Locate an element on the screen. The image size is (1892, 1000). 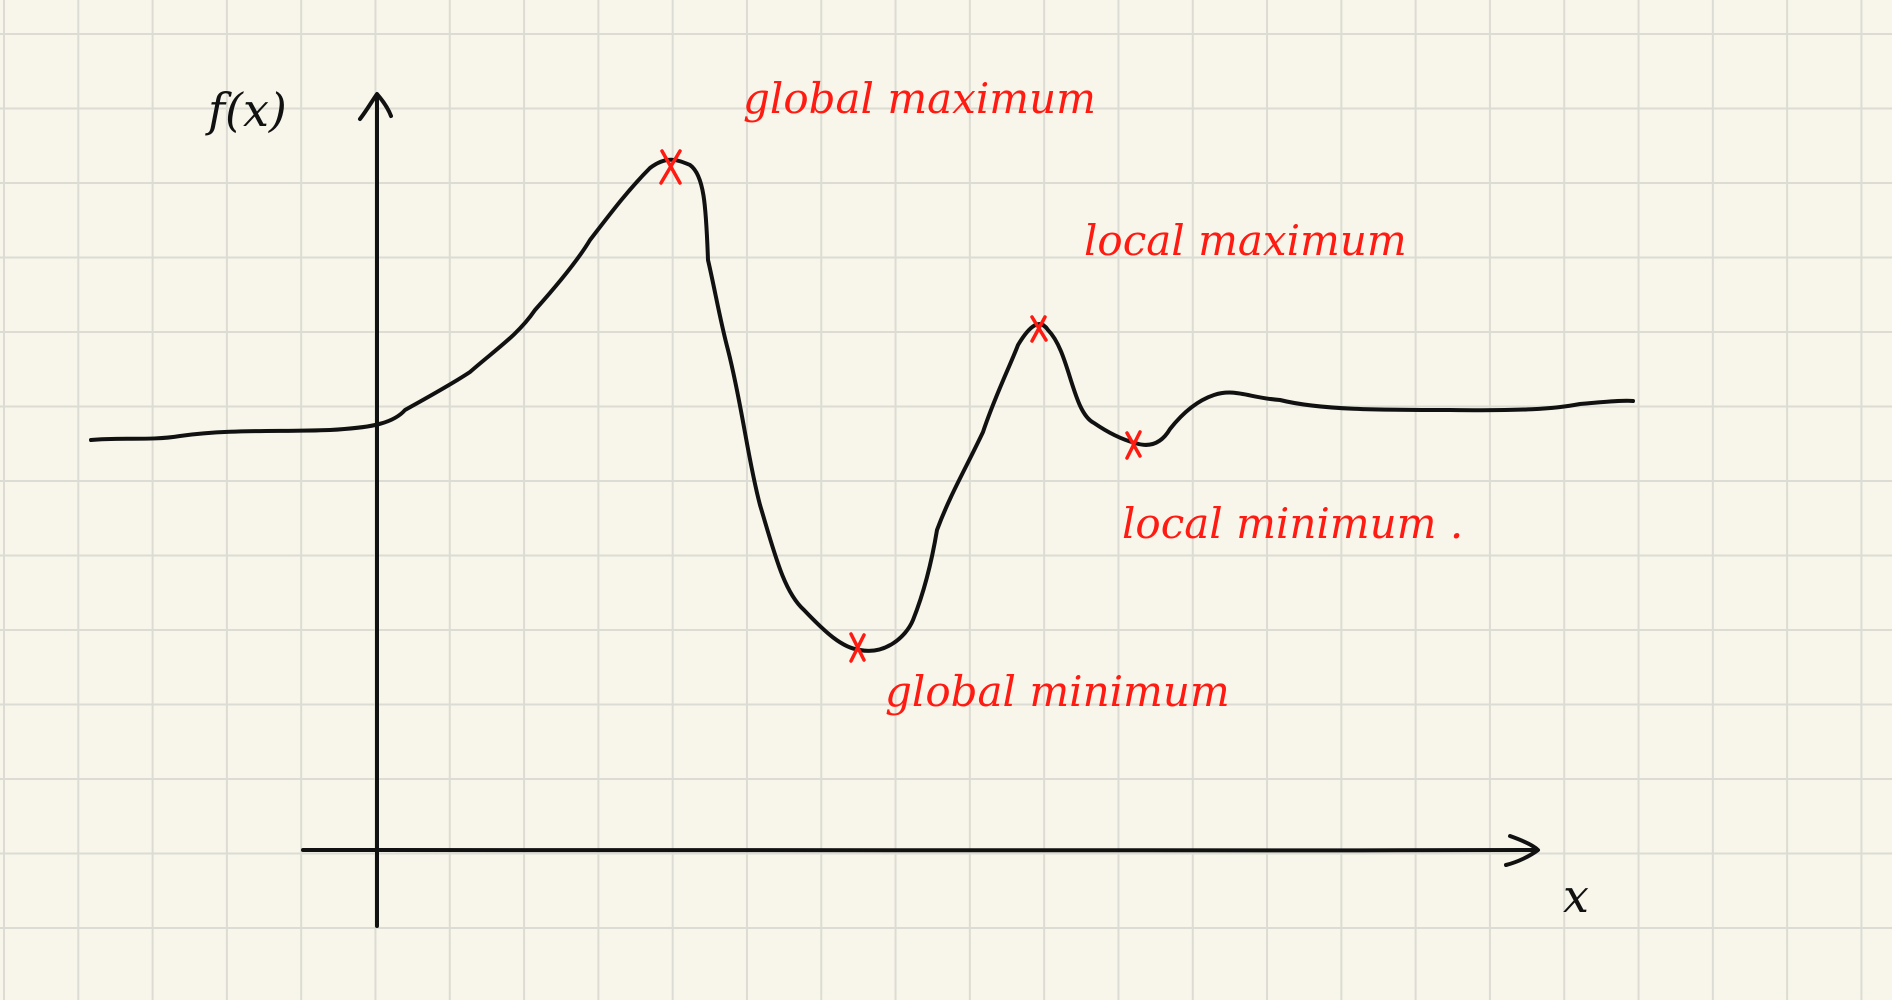
local-minimum-marker is located at coordinates (1133, 445).